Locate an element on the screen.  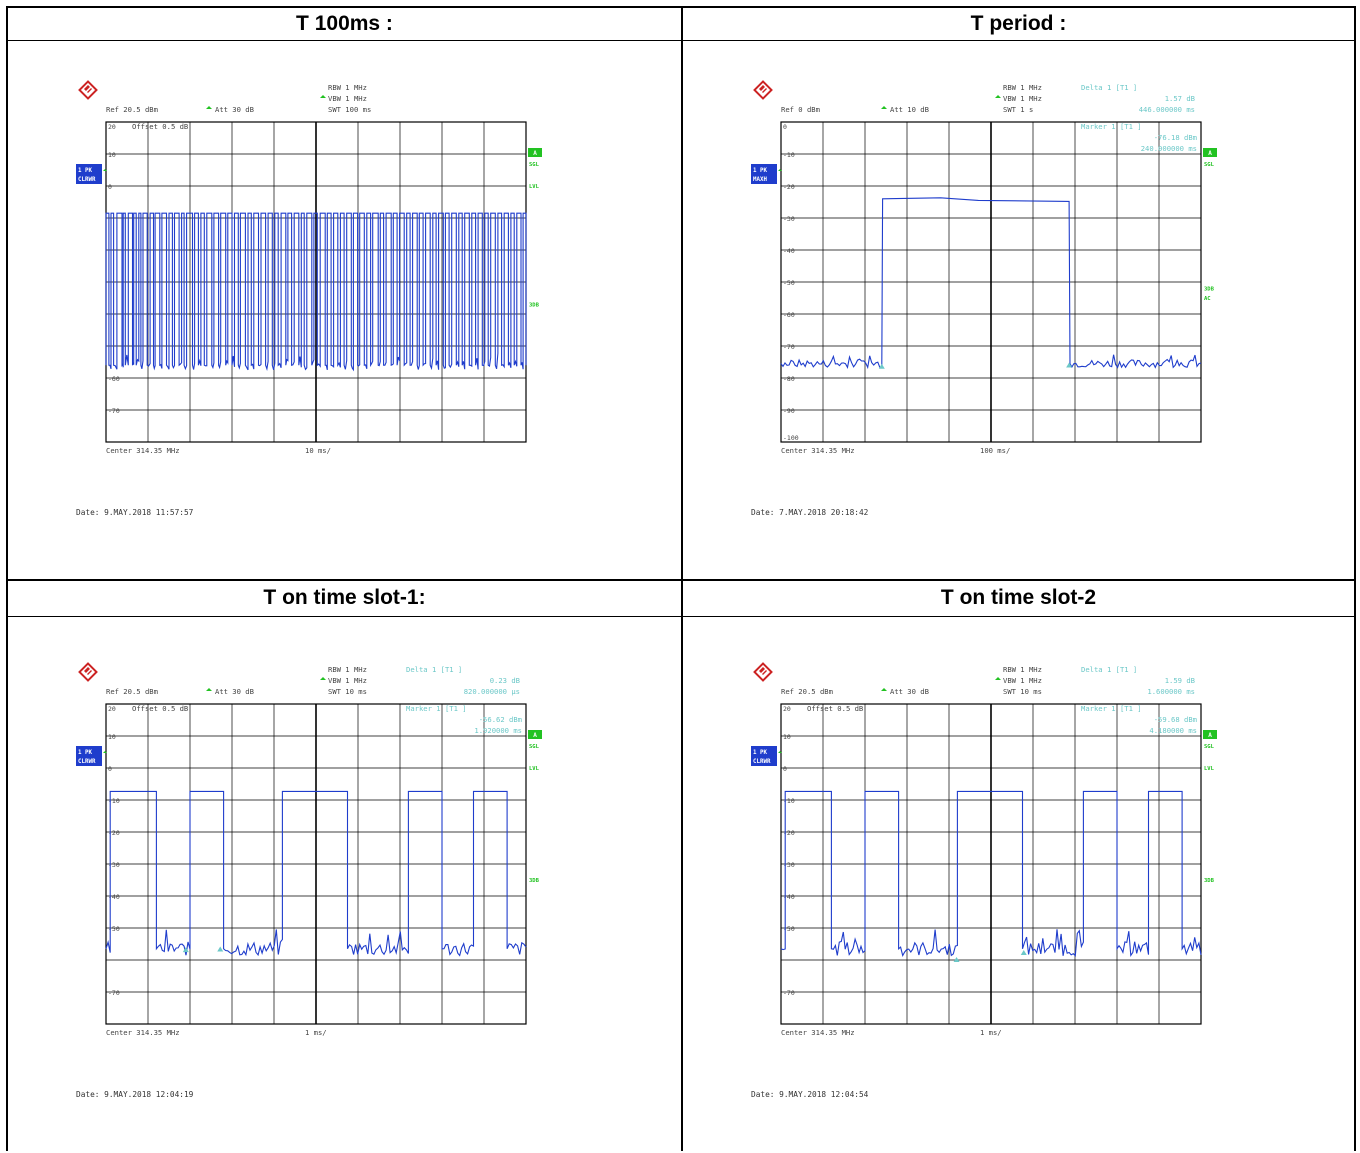
attenuation-label: Att 10 dB is located at coordinates (909, 109).